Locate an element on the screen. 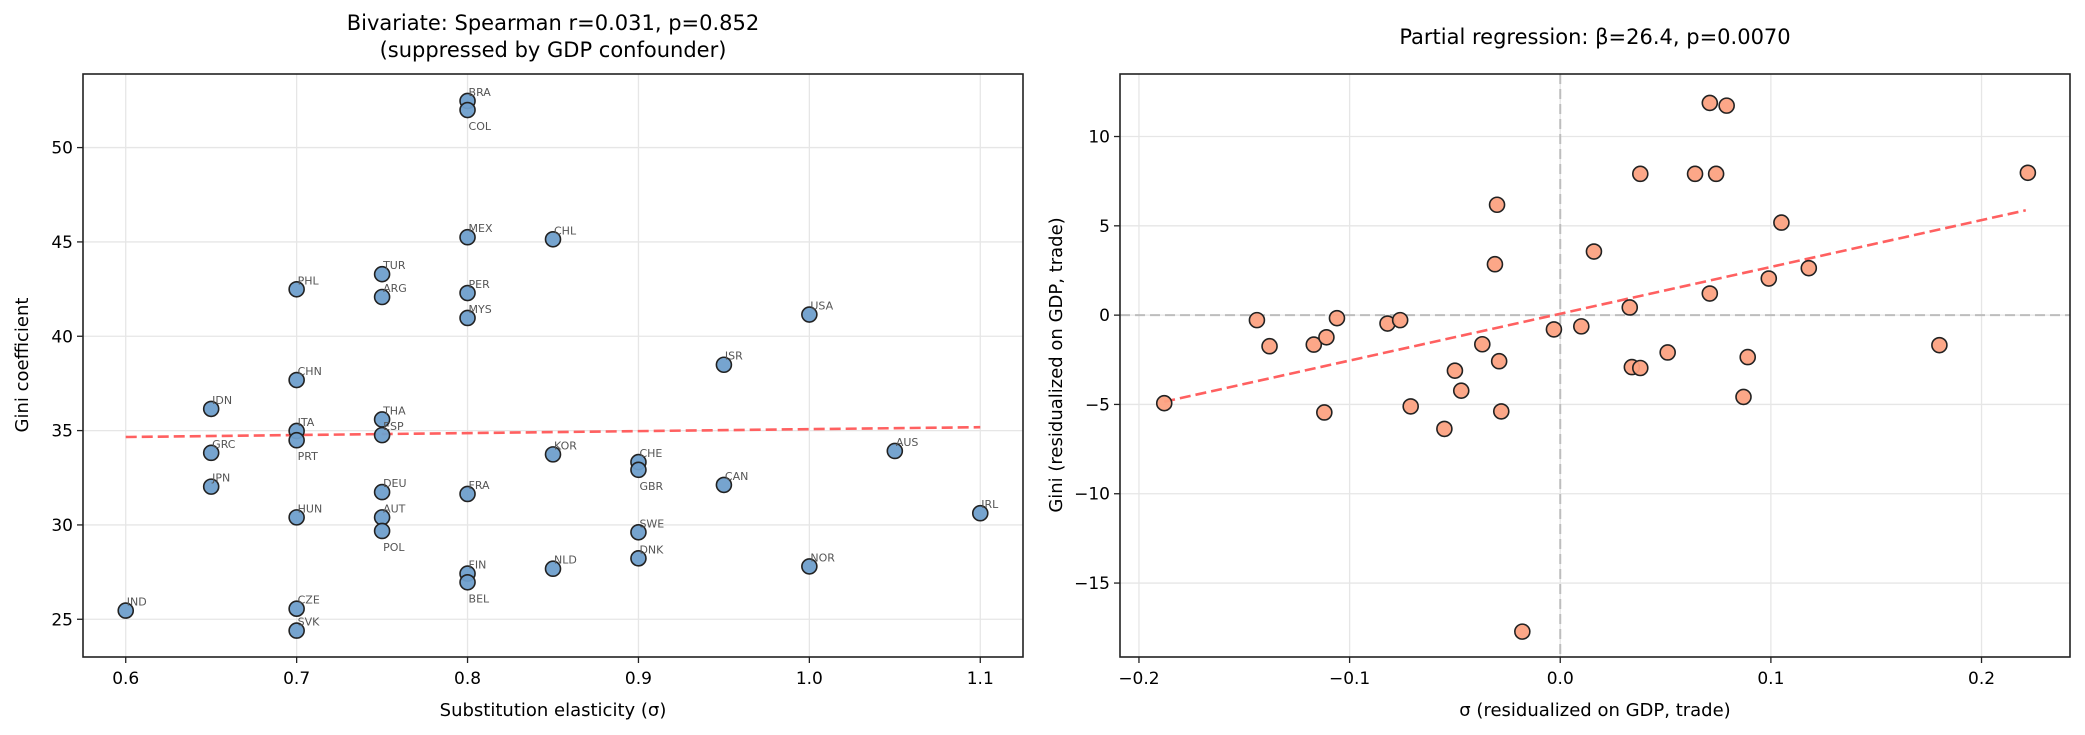 This screenshot has height=735, width=2085. chart-title: Partial regression: β=26.4, p=0.0070 is located at coordinates (1594, 37).